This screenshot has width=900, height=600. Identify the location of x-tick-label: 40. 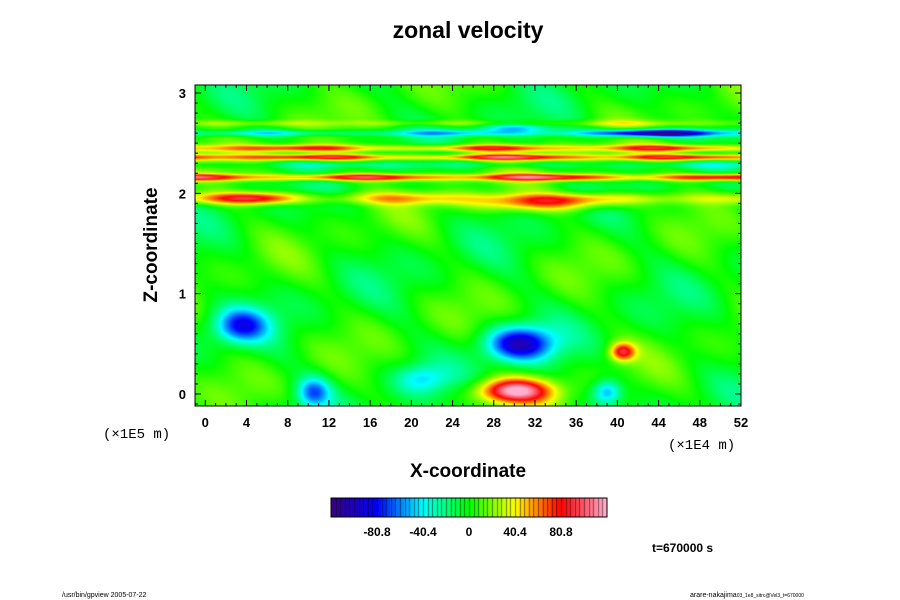
(617, 422).